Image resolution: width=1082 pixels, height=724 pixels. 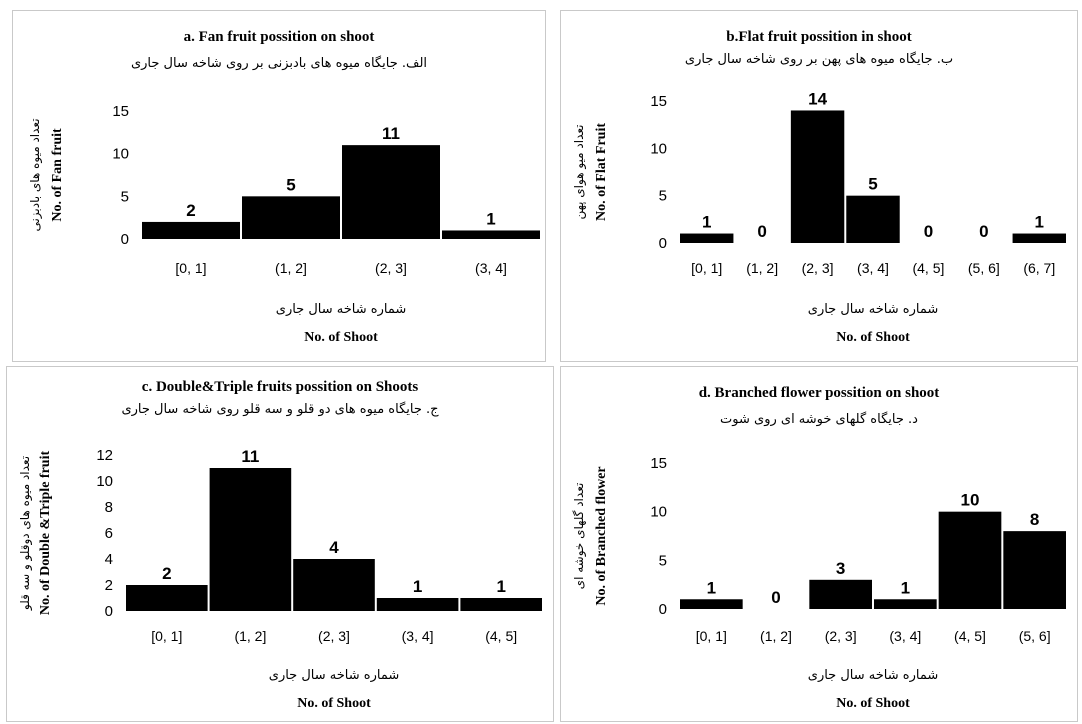 What do you see at coordinates (25, 533) in the screenshot?
I see `y-axis-label-fa: تعداد میوه های دوقلو و سه قلو` at bounding box center [25, 533].